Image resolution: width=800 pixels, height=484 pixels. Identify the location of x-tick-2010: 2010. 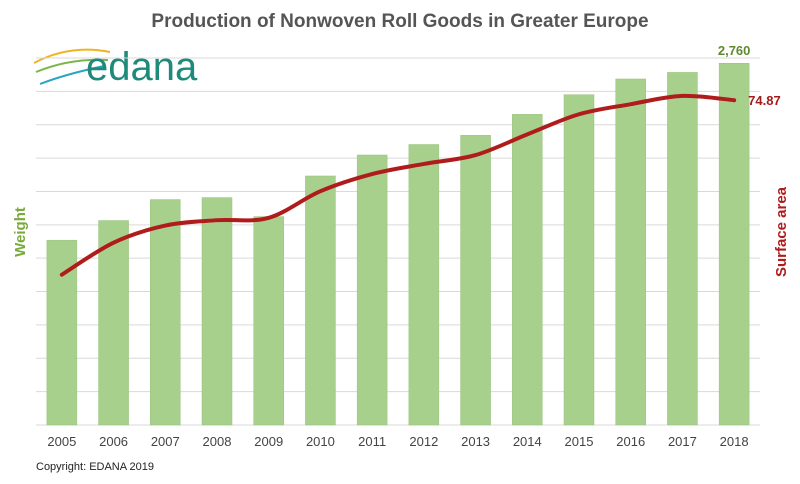
(320, 441).